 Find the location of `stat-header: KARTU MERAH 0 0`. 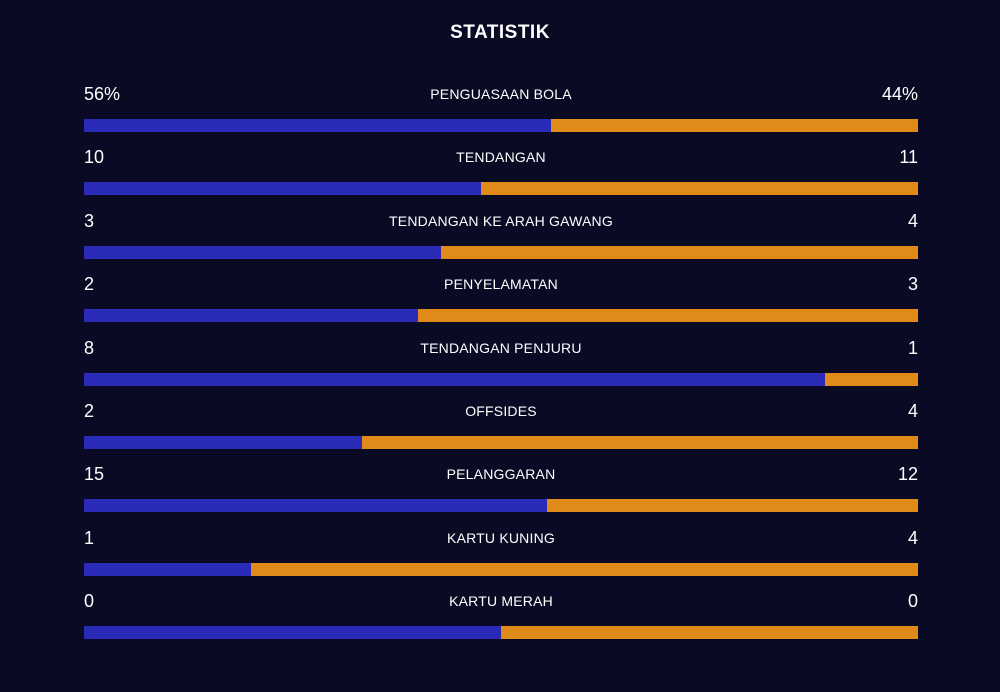

stat-header: KARTU MERAH 0 0 is located at coordinates (501, 606).